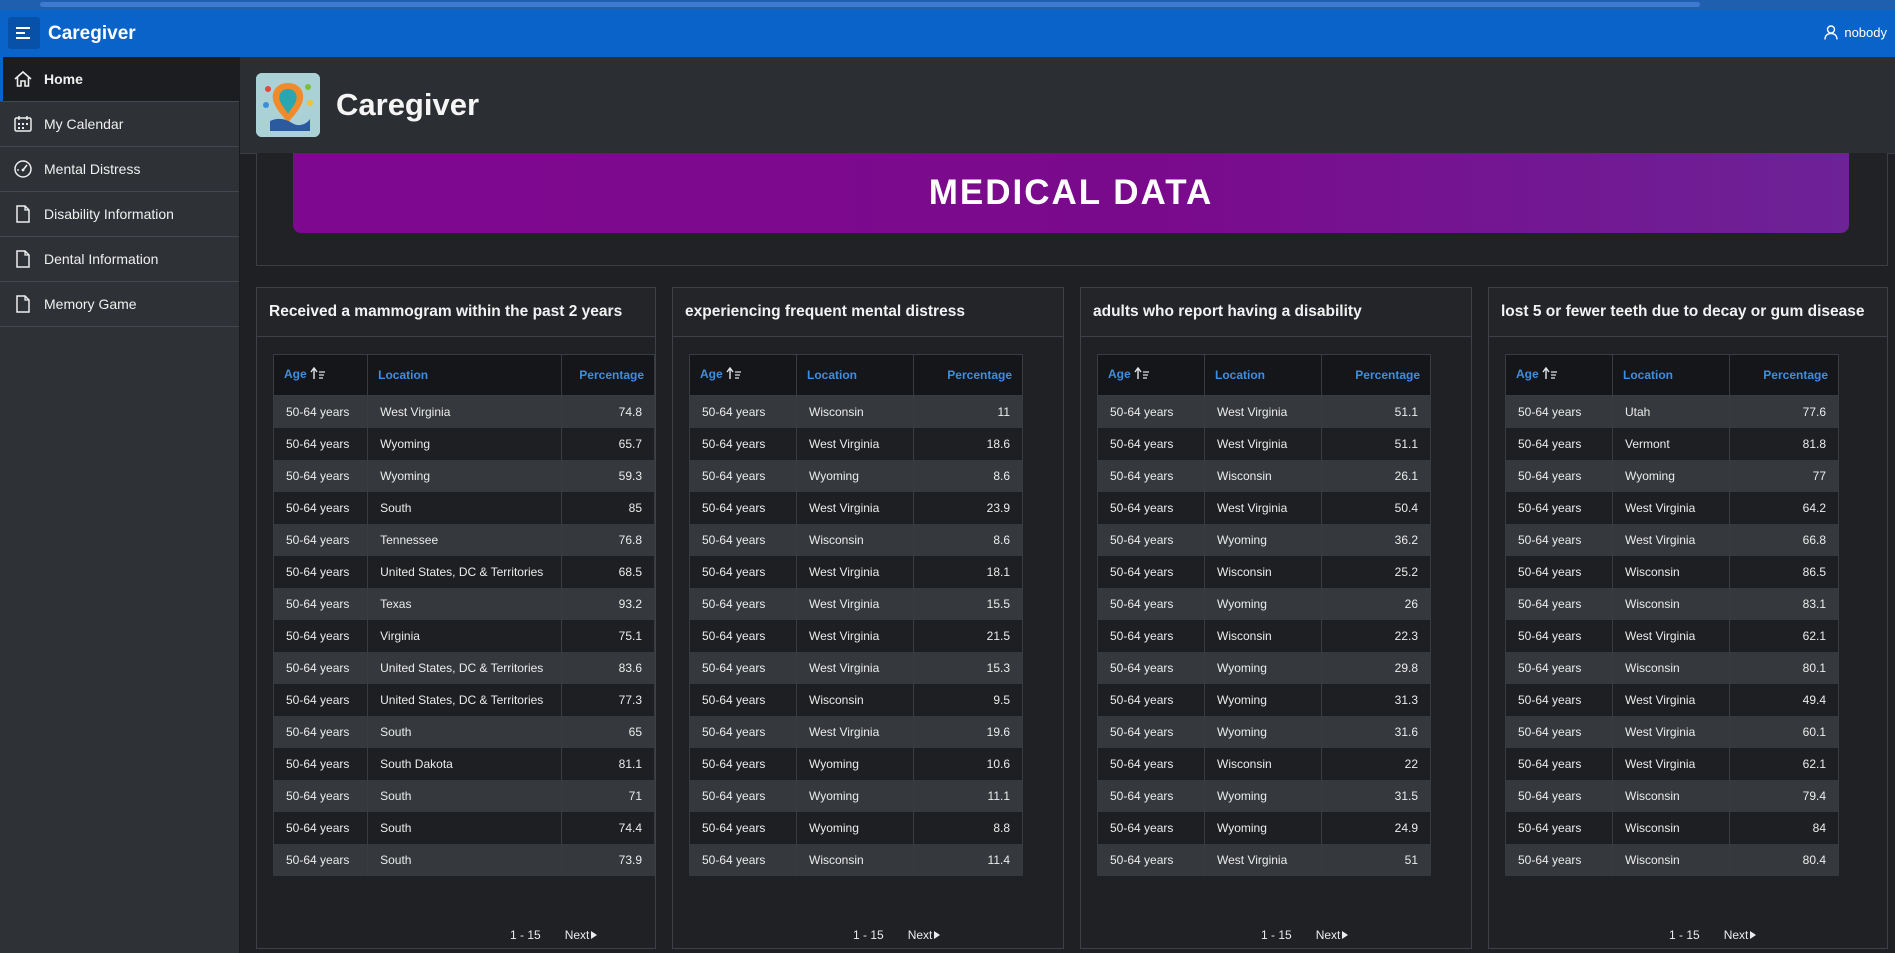 This screenshot has width=1895, height=953. What do you see at coordinates (1071, 193) in the screenshot?
I see `medical-data-banner: MEDICAL DATA` at bounding box center [1071, 193].